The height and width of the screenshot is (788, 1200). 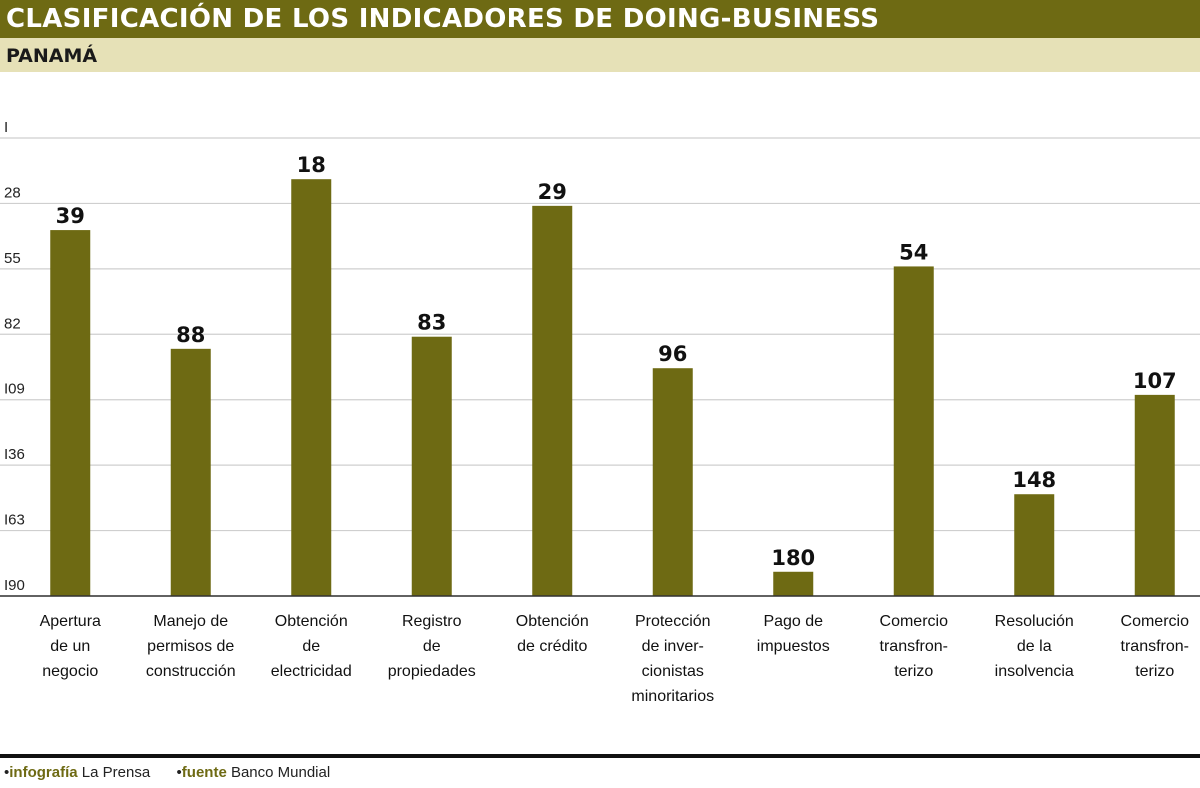 What do you see at coordinates (190, 646) in the screenshot?
I see `category-label: permisos de` at bounding box center [190, 646].